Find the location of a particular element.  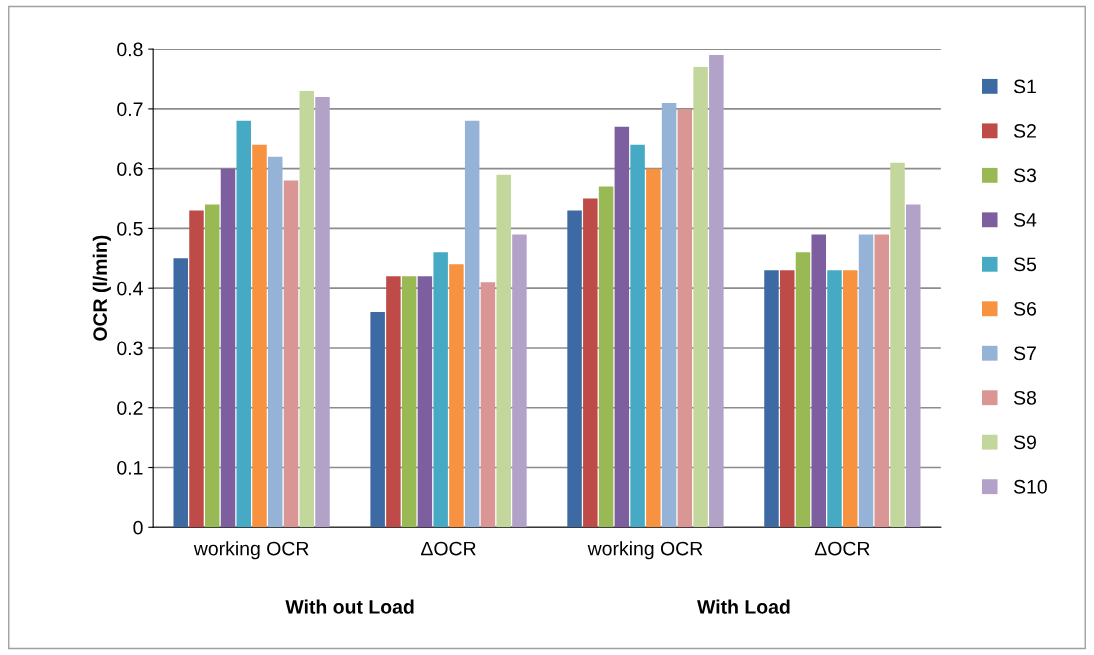

legend-label: S2 is located at coordinates (1024, 131).